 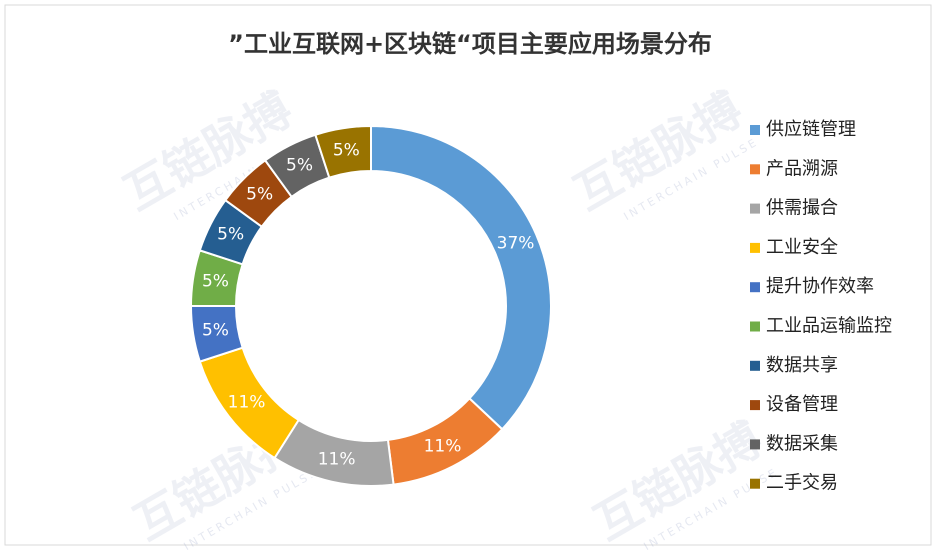 I want to click on legend-text: 设备管理, so click(x=802, y=404).